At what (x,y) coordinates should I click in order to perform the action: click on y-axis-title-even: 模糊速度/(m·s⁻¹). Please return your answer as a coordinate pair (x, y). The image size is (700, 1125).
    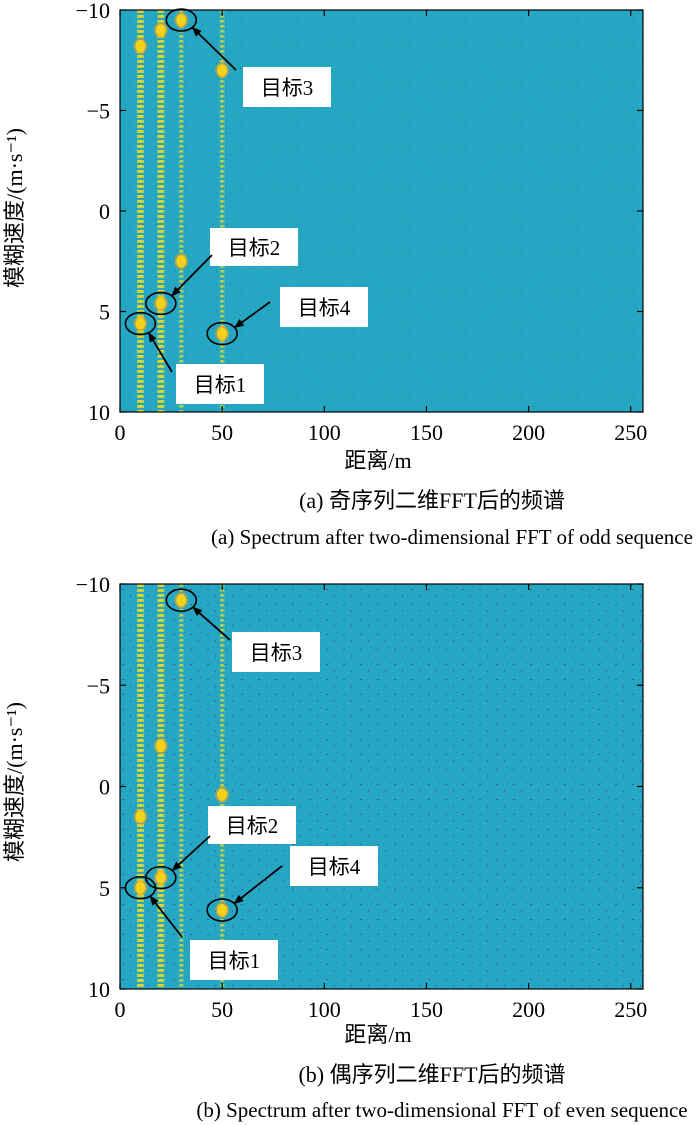
    Looking at the image, I should click on (14, 782).